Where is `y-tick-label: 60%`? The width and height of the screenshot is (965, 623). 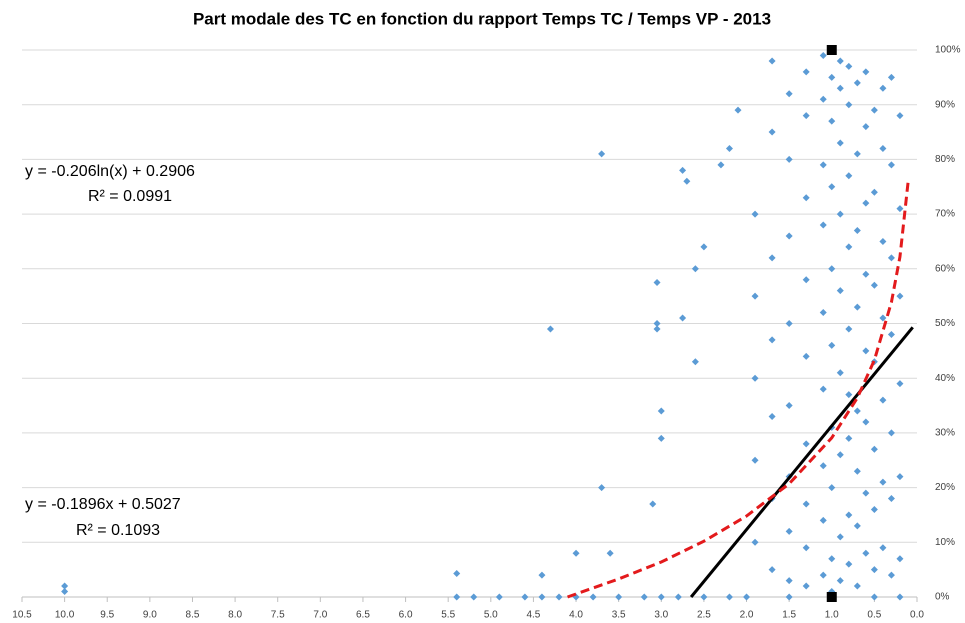 y-tick-label: 60% is located at coordinates (945, 268).